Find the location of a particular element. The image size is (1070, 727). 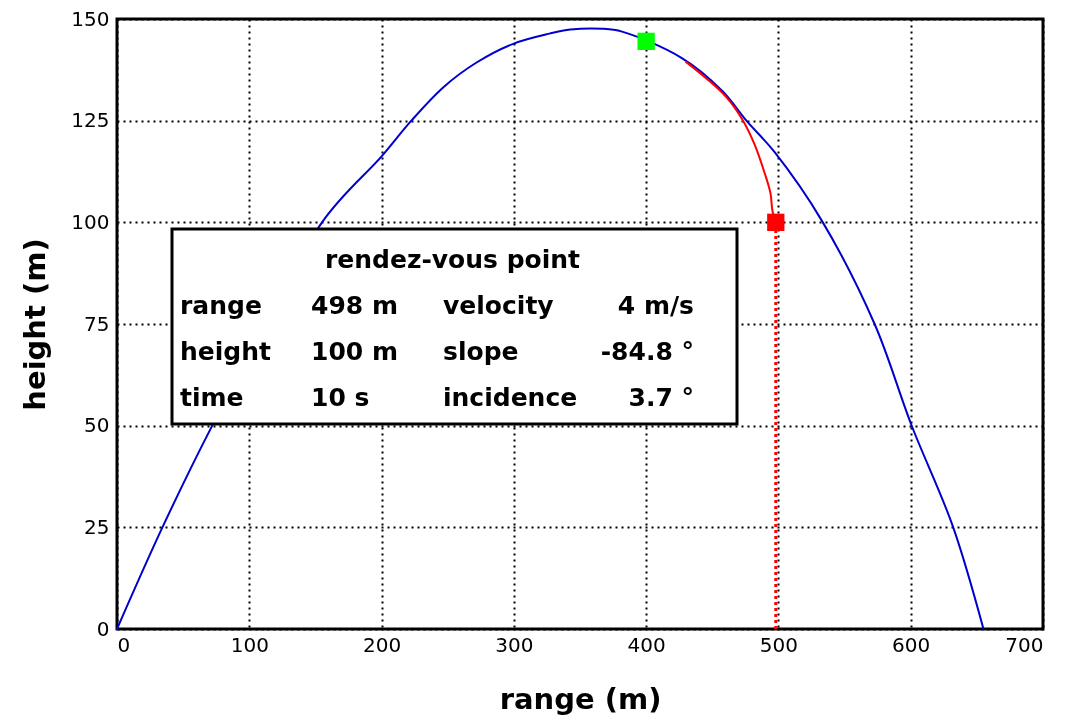

y-tick-label: 75 is located at coordinates (97, 323).